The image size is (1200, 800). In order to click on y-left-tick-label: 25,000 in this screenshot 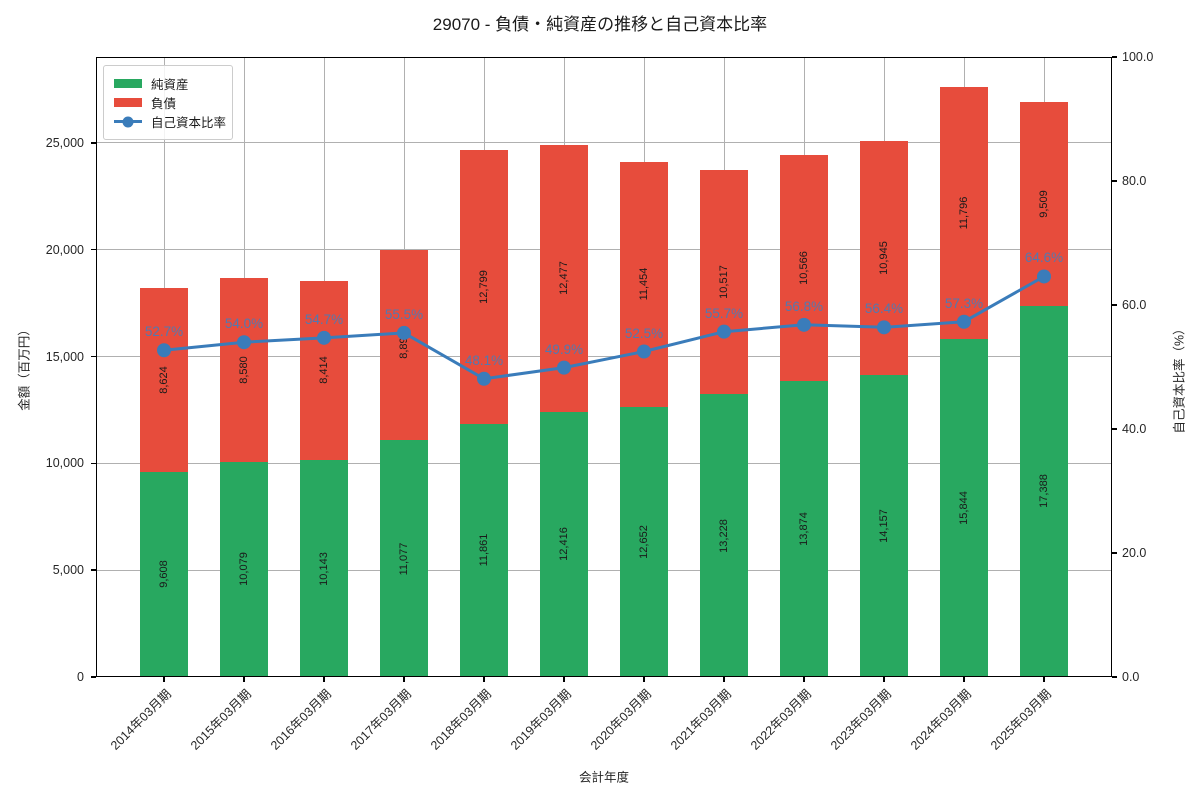, I will do `click(64, 142)`.